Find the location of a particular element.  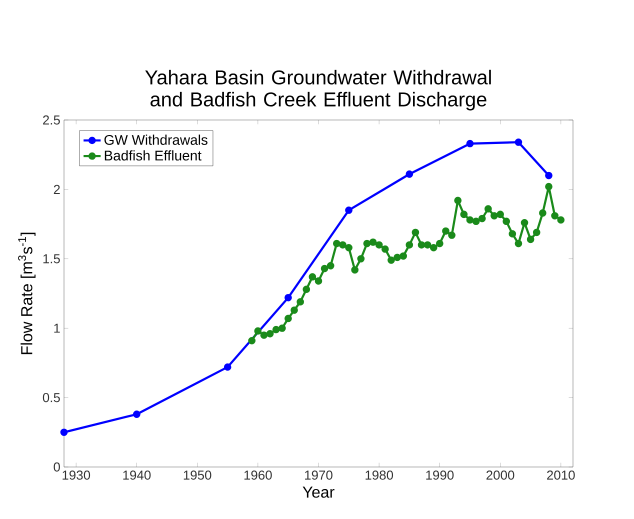

y-tick-label: 0 is located at coordinates (57, 467).